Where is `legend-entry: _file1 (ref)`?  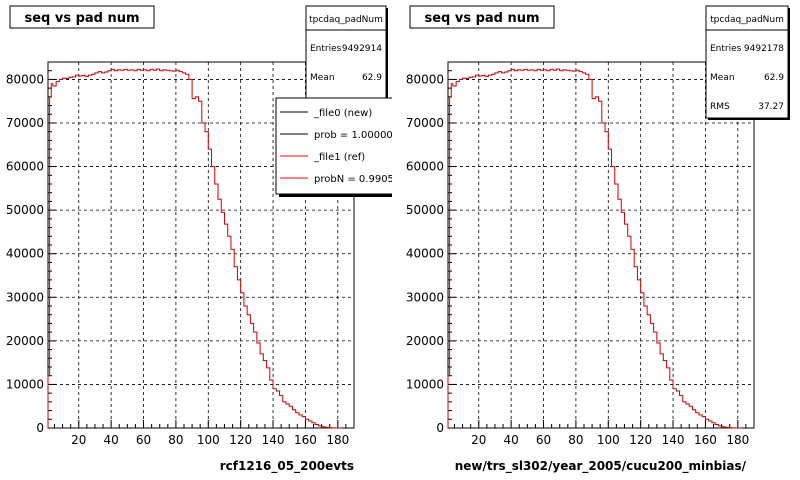
legend-entry: _file1 (ref) is located at coordinates (339, 157).